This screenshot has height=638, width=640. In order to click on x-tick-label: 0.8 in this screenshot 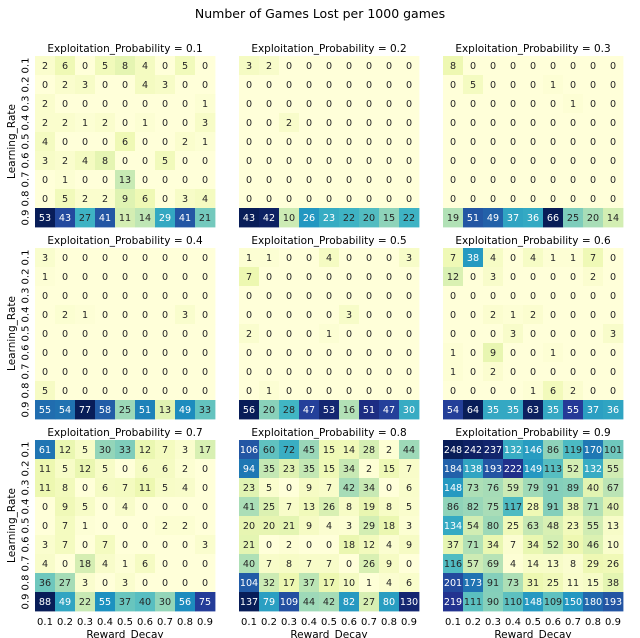, I will do `click(593, 622)`.